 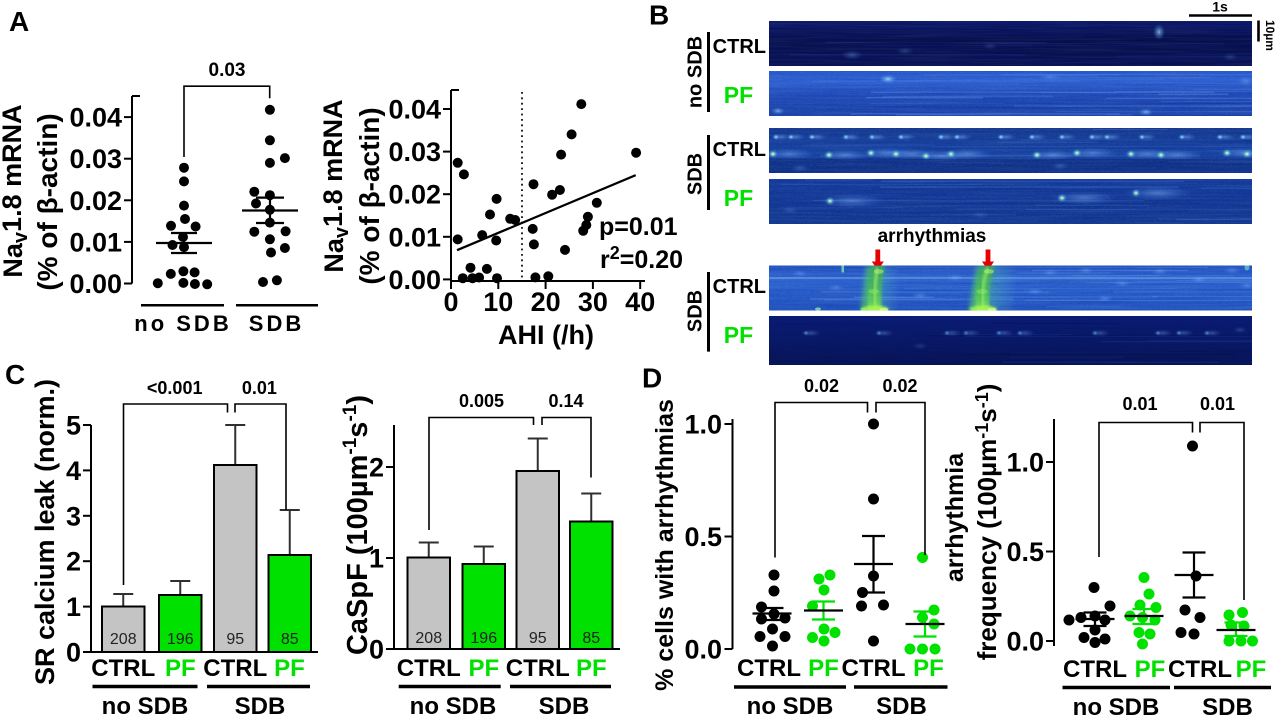 What do you see at coordinates (932, 236) in the screenshot?
I see `svg-text: arrhythmias` at bounding box center [932, 236].